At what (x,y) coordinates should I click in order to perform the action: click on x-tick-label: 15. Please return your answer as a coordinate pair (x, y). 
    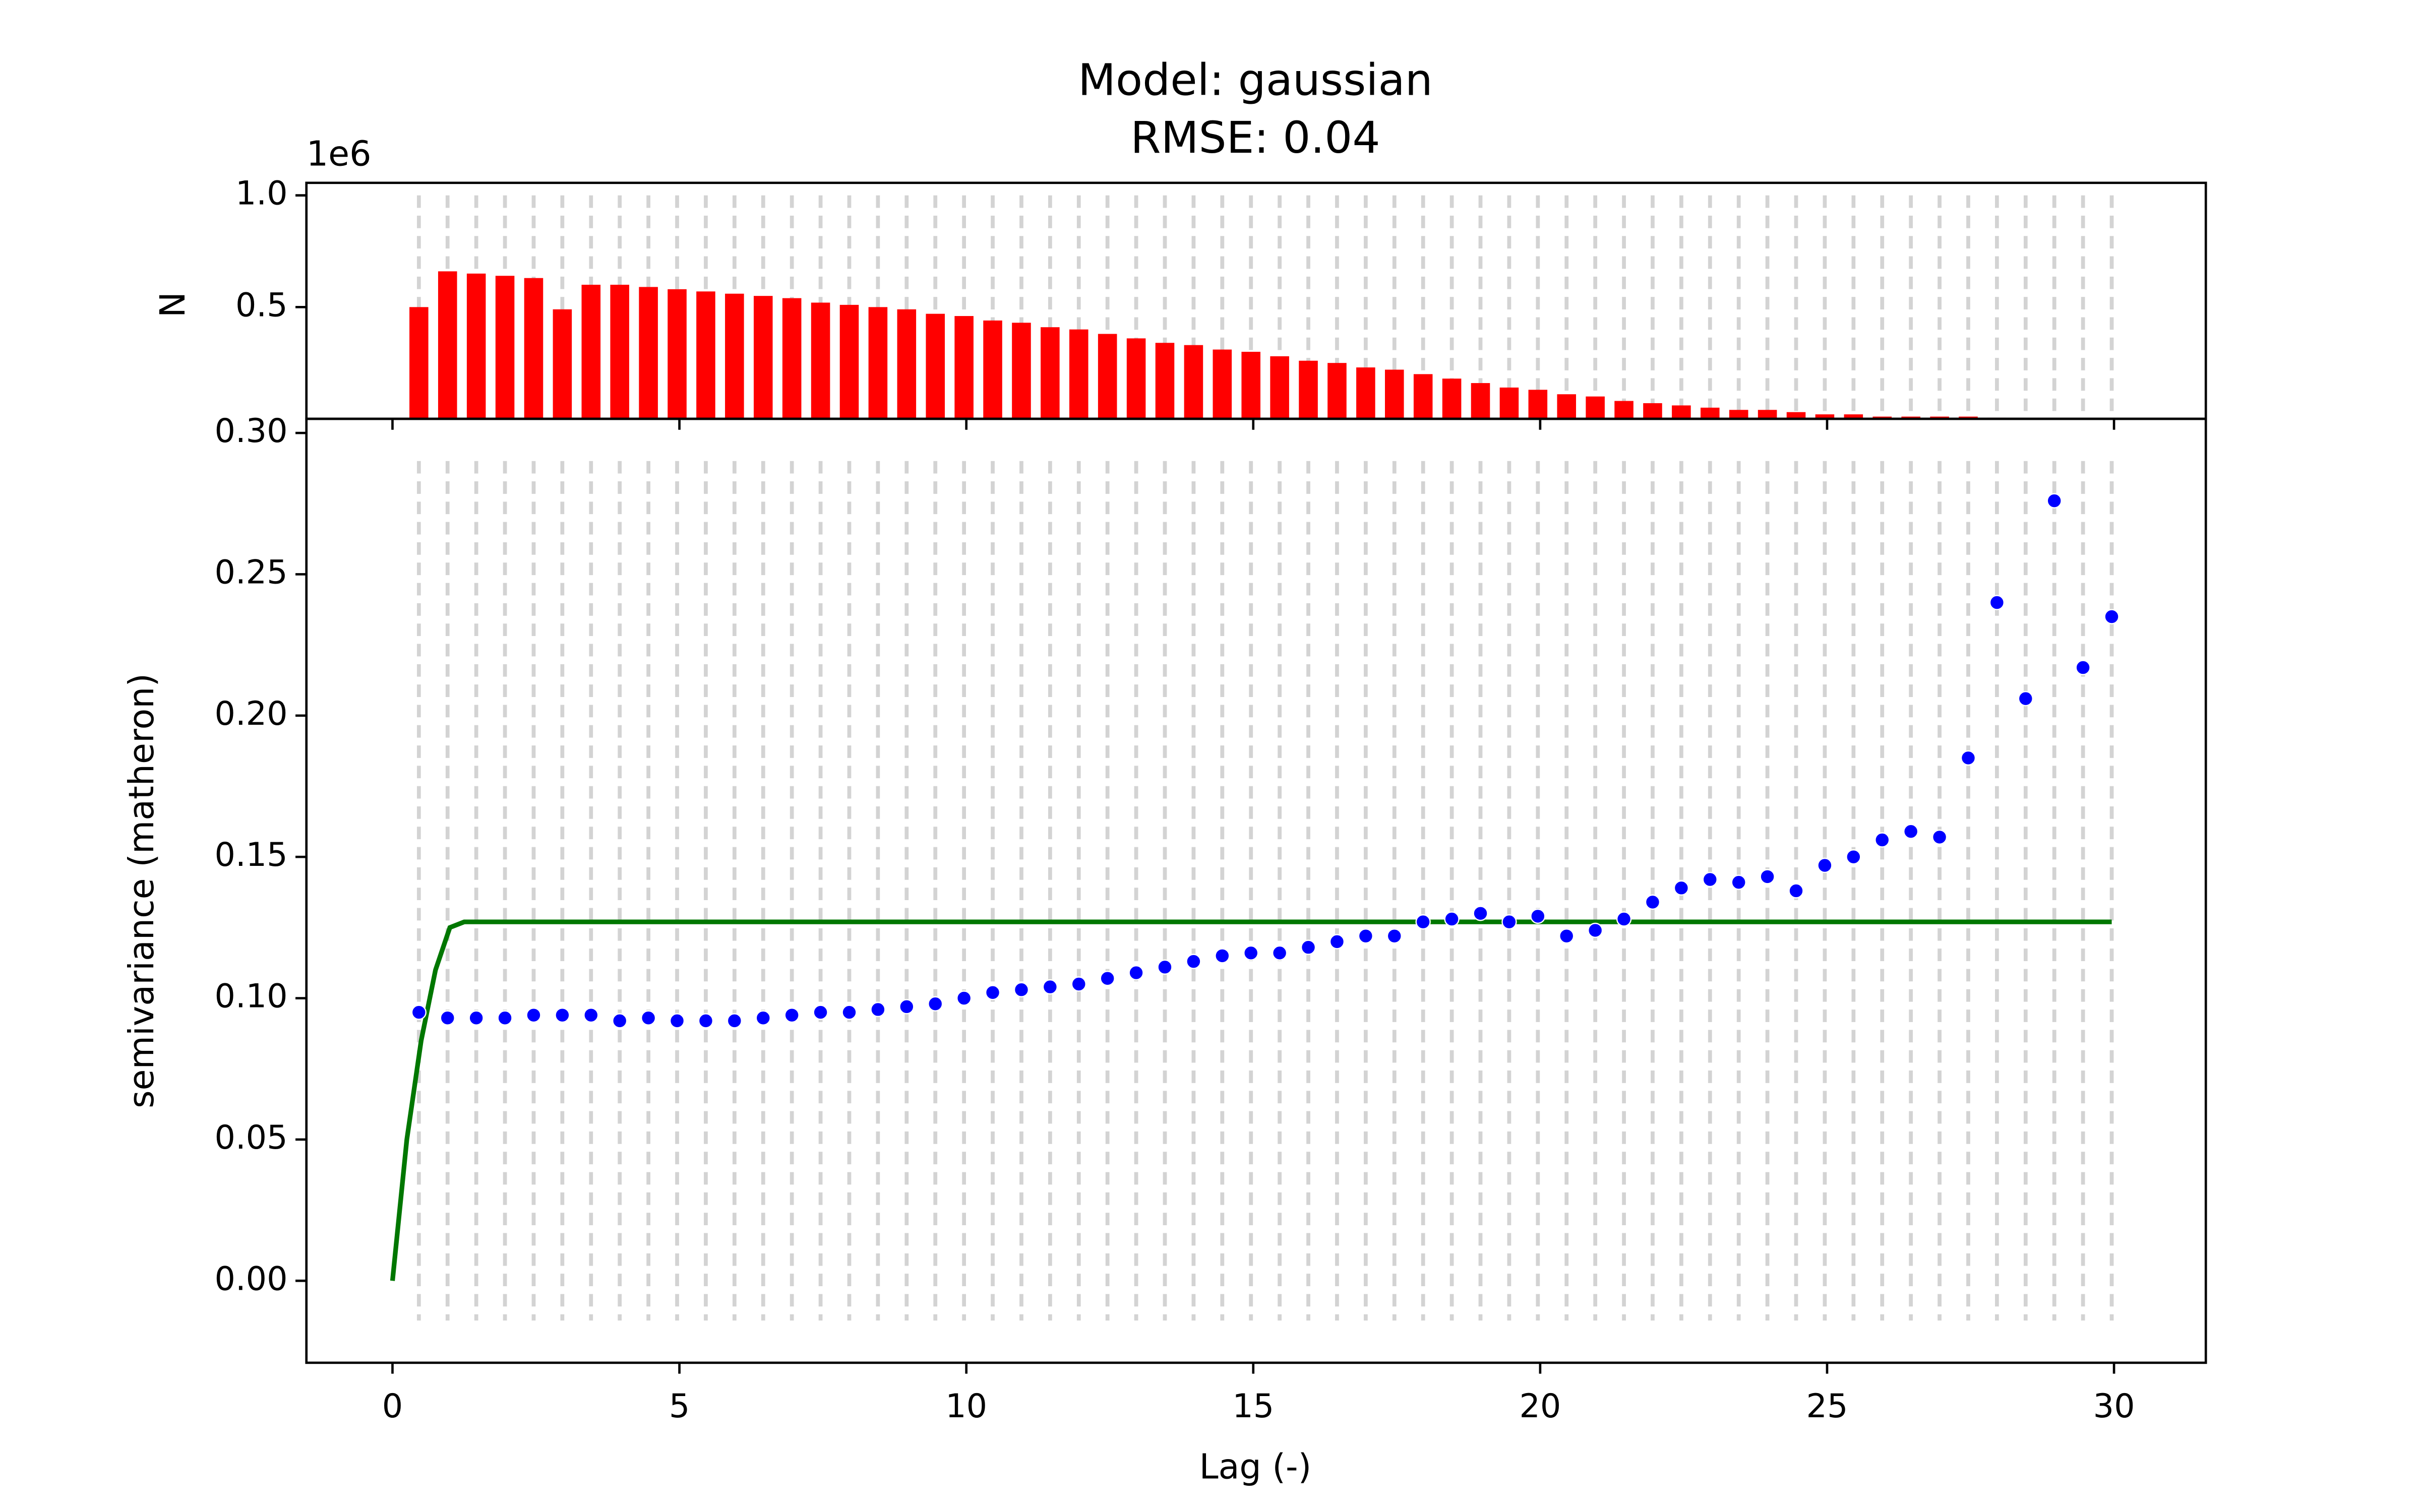
    Looking at the image, I should click on (1253, 1406).